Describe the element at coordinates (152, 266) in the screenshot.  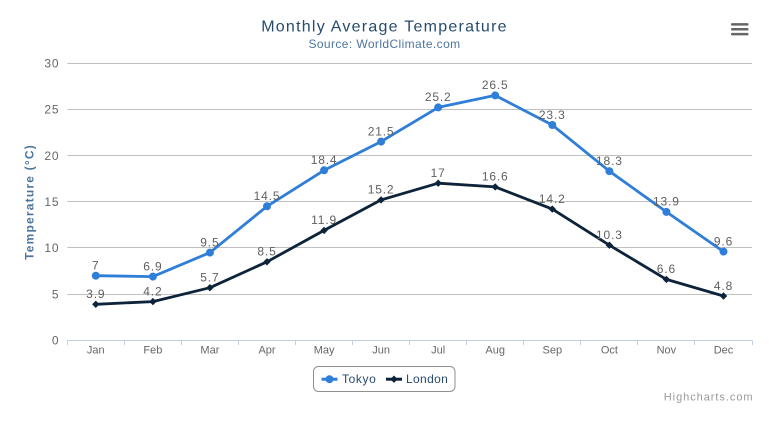
I see `svg-text: 6.9` at that location.